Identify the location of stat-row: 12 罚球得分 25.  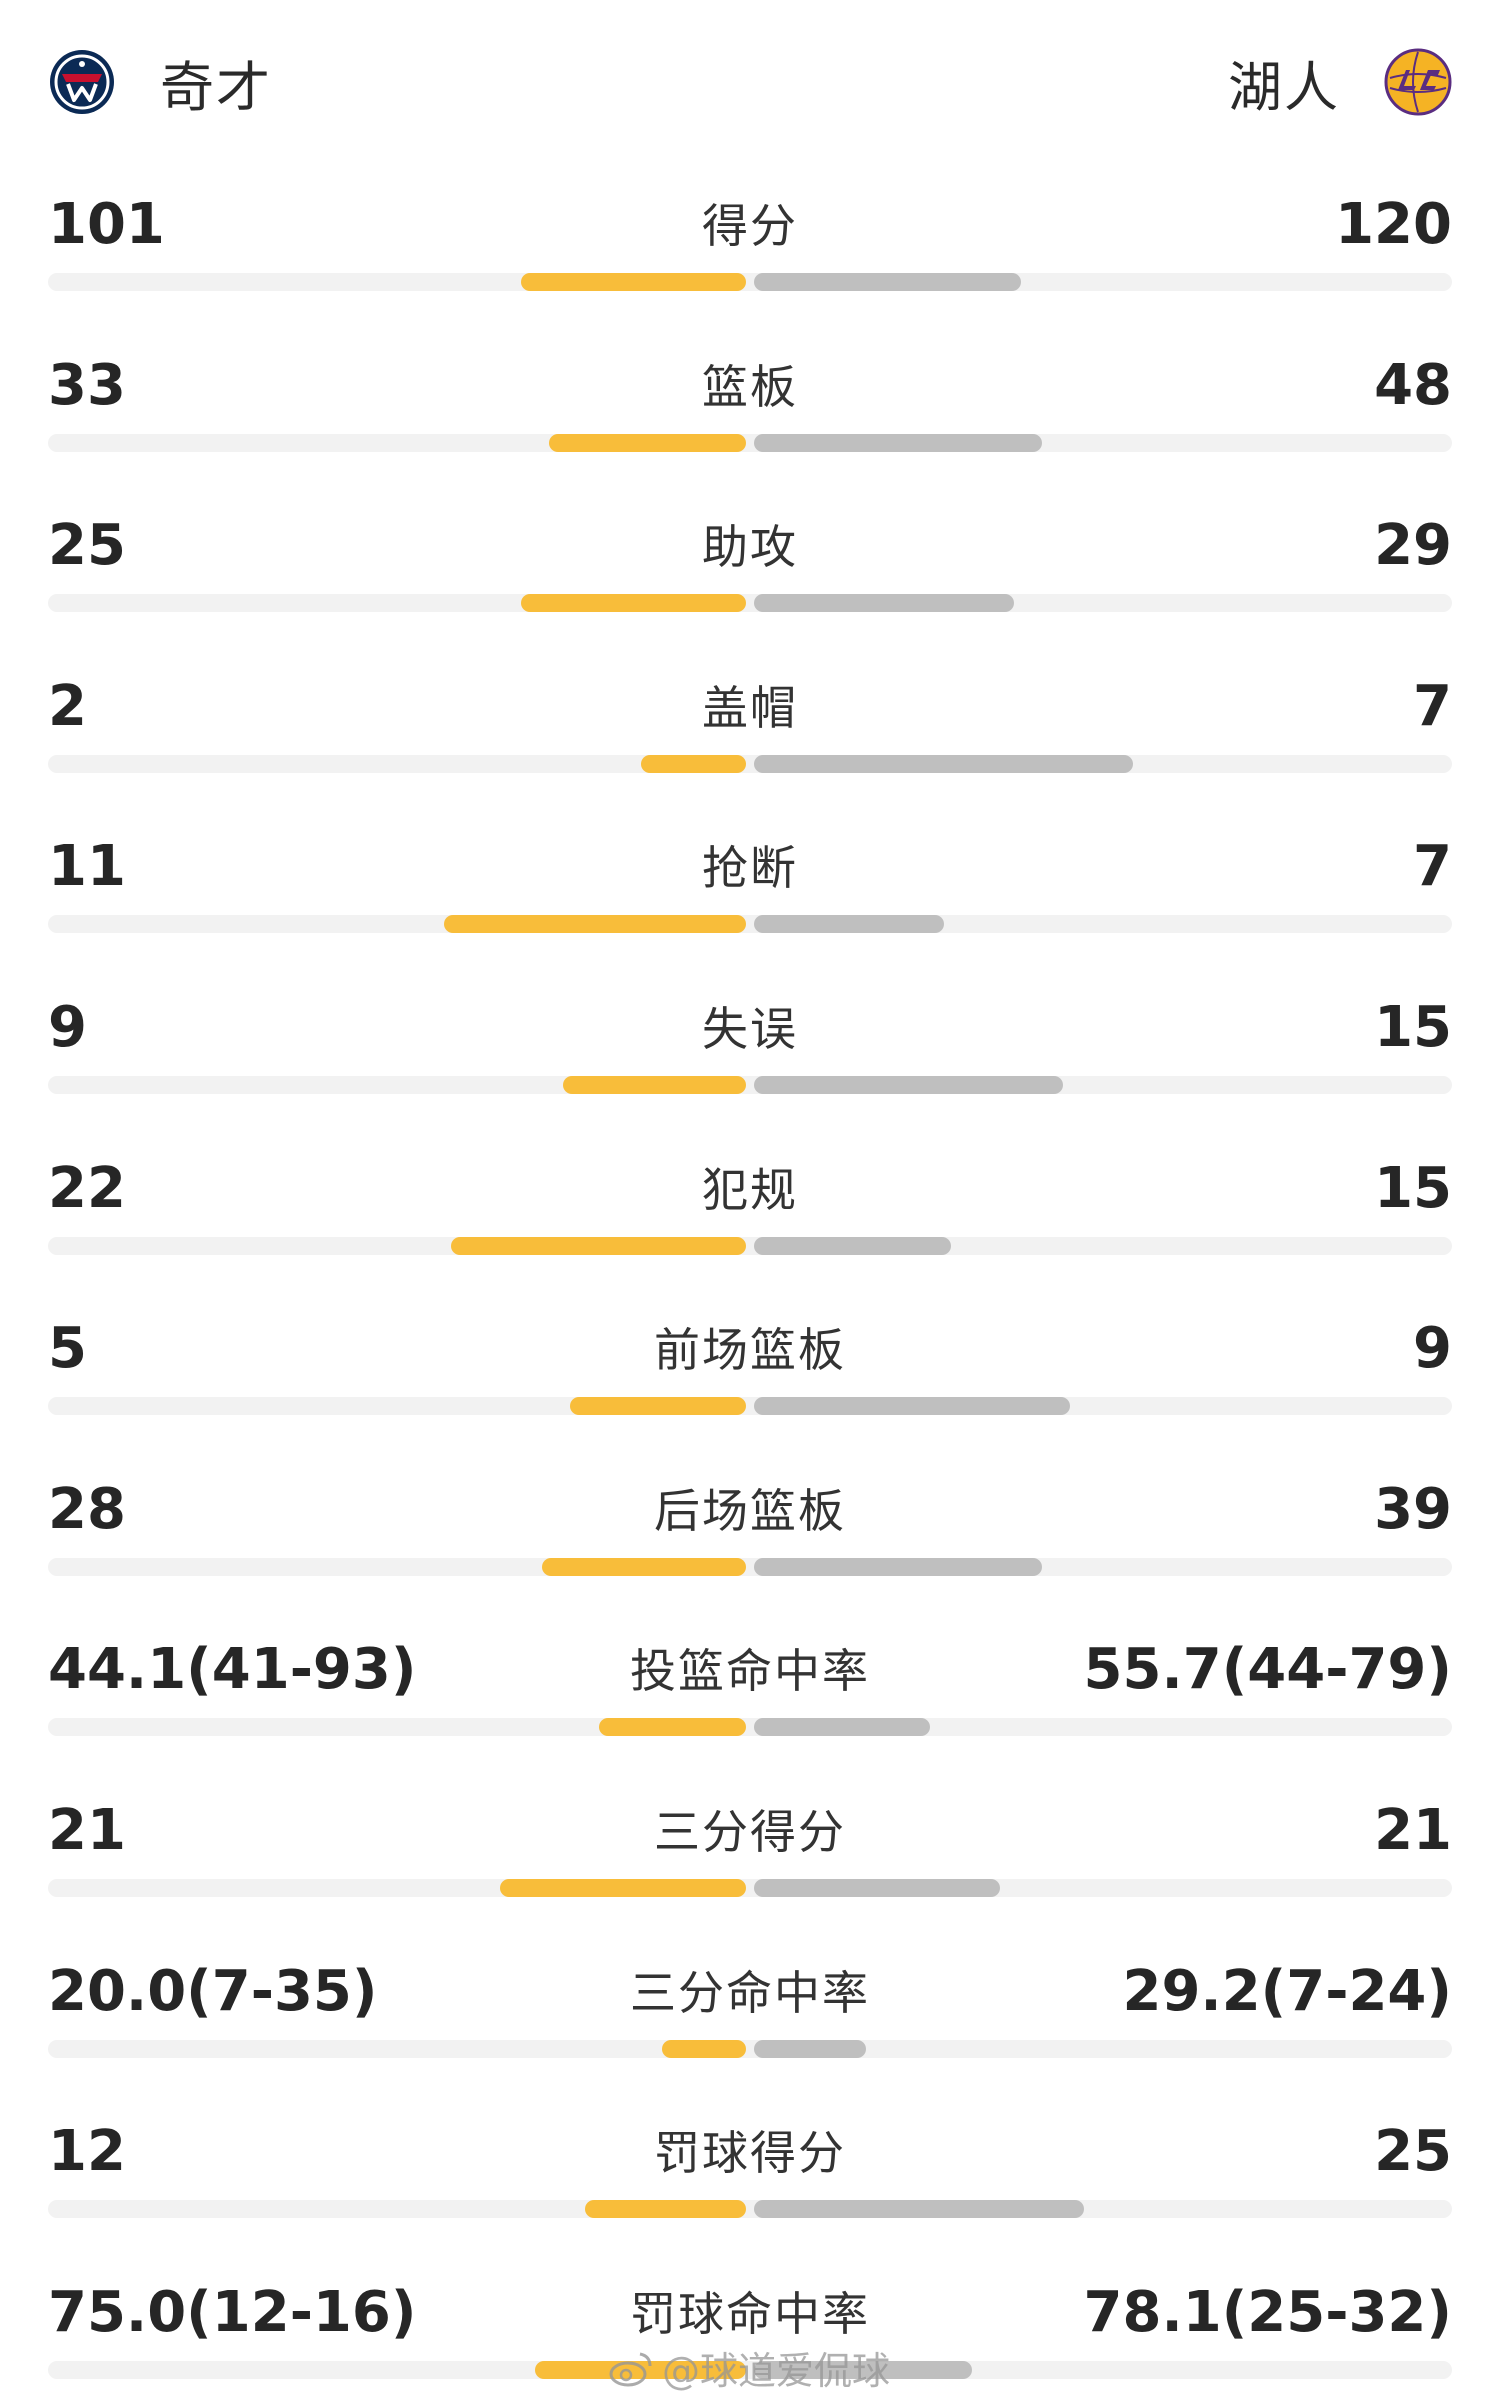
(750, 2167).